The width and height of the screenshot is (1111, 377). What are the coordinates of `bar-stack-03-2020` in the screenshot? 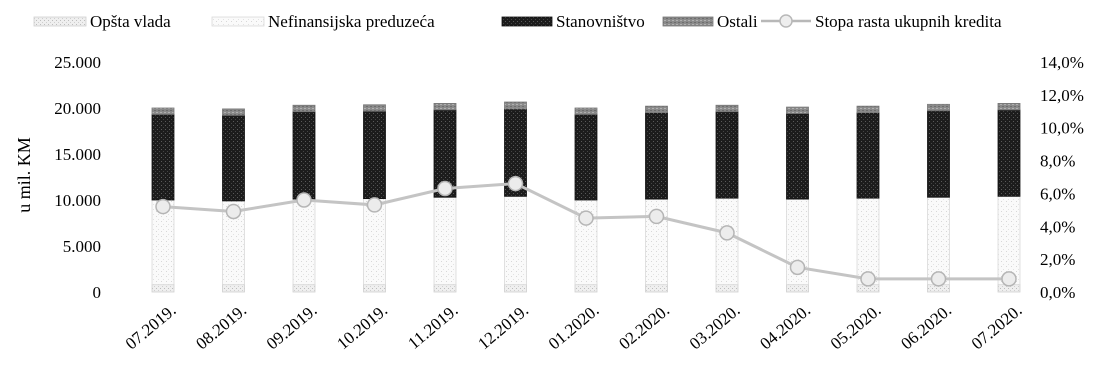 It's located at (727, 198).